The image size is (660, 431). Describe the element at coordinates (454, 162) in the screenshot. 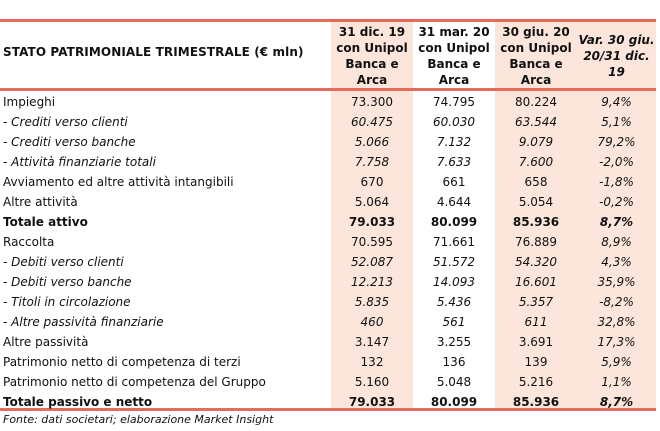

I see `value-31-mar-20: 7.633` at that location.